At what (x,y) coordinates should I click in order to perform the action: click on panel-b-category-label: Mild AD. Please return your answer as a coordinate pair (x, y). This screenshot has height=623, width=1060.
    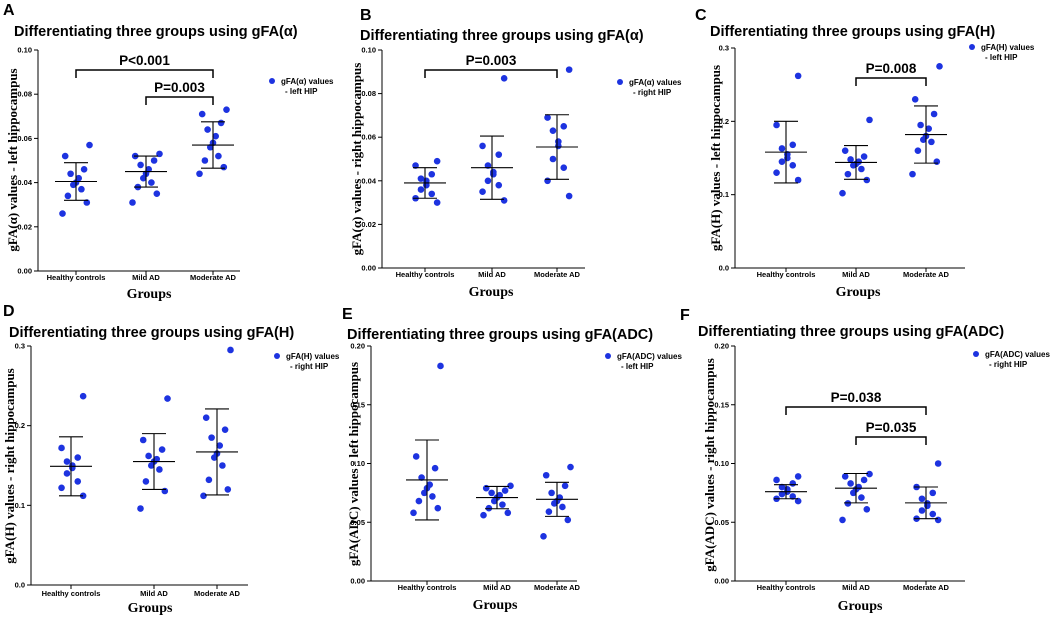
    Looking at the image, I should click on (492, 274).